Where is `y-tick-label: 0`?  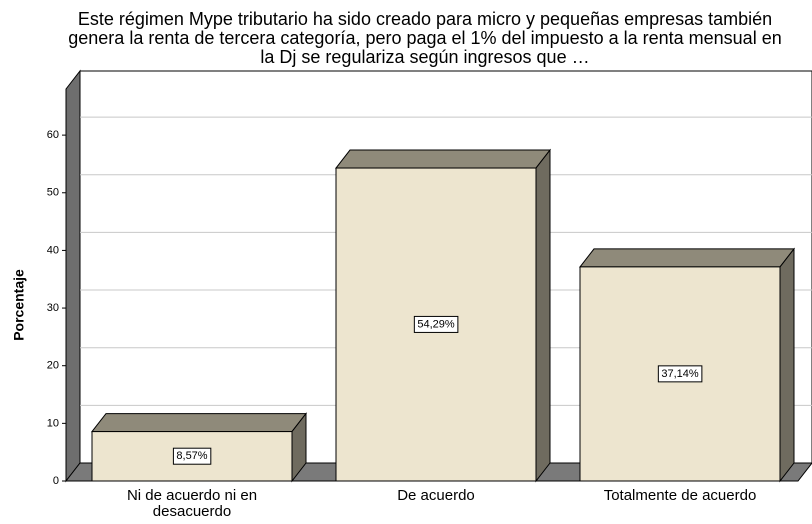 y-tick-label: 0 is located at coordinates (56, 481).